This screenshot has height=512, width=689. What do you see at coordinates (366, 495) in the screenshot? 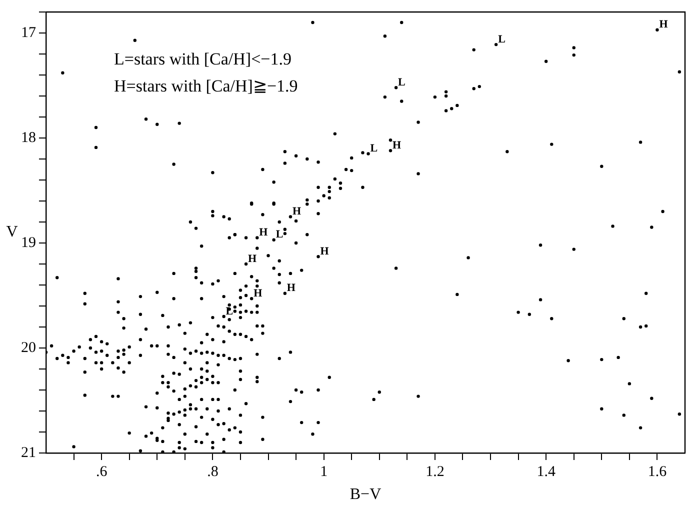
I see `x-axis-title: B−V` at bounding box center [366, 495].